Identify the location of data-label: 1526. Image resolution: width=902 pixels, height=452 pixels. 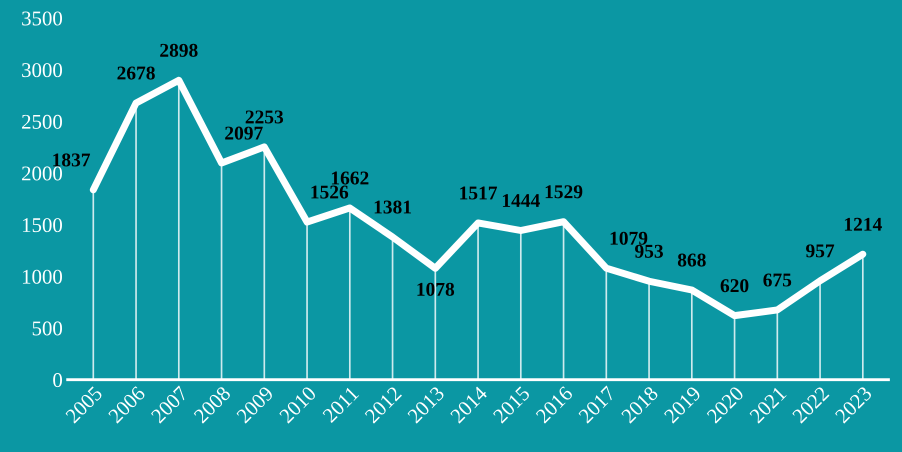
(329, 192).